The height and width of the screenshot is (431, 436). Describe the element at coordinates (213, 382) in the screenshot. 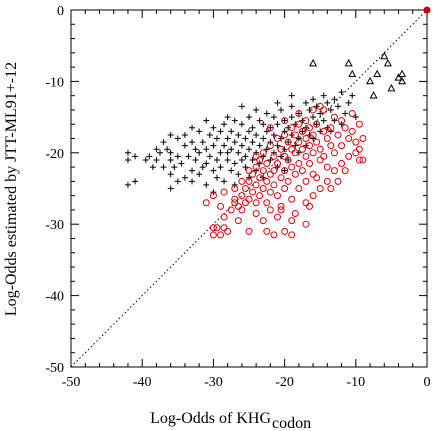

I see `x-tick-label: -30` at that location.